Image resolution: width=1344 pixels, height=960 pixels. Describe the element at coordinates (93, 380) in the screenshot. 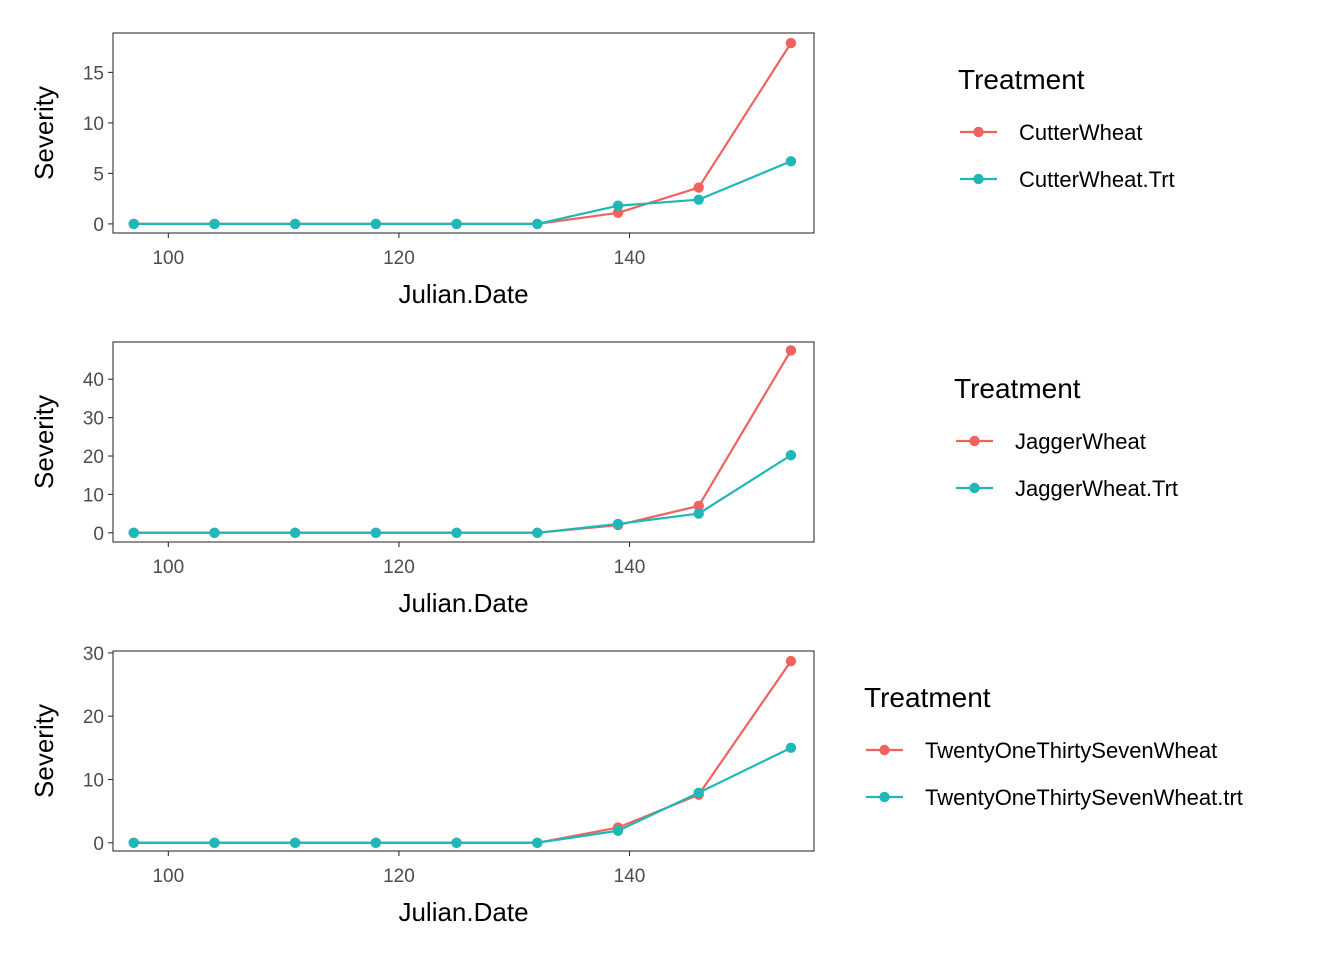

I see `y-tick-label: 40` at that location.